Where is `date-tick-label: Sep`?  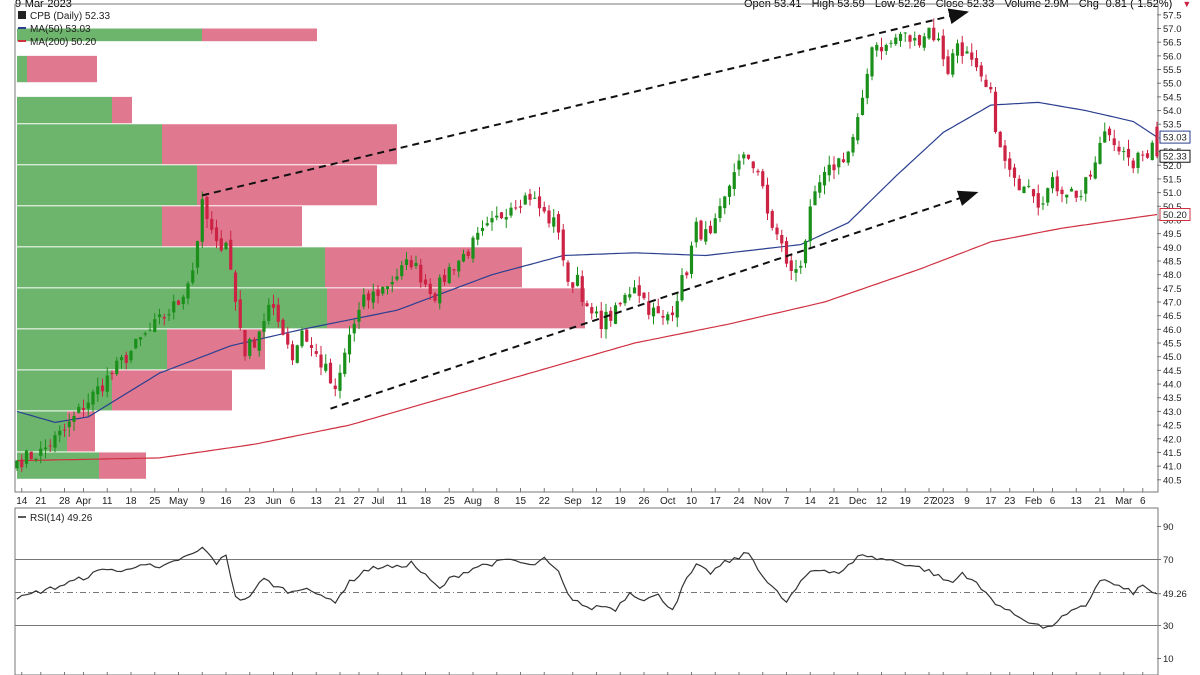 date-tick-label: Sep is located at coordinates (573, 501).